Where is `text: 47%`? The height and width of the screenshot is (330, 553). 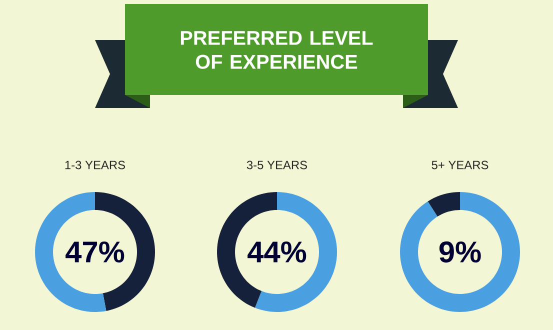 text: 47% is located at coordinates (95, 252).